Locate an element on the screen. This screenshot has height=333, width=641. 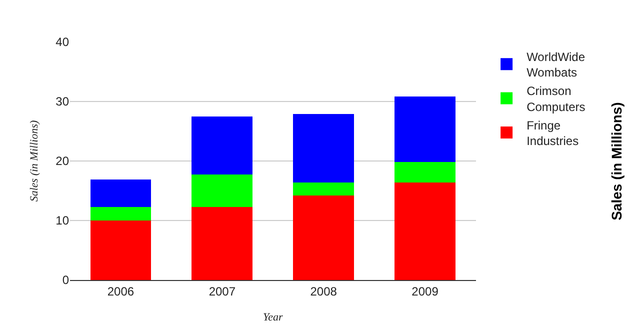
y-tick-label: 20 is located at coordinates (63, 161).